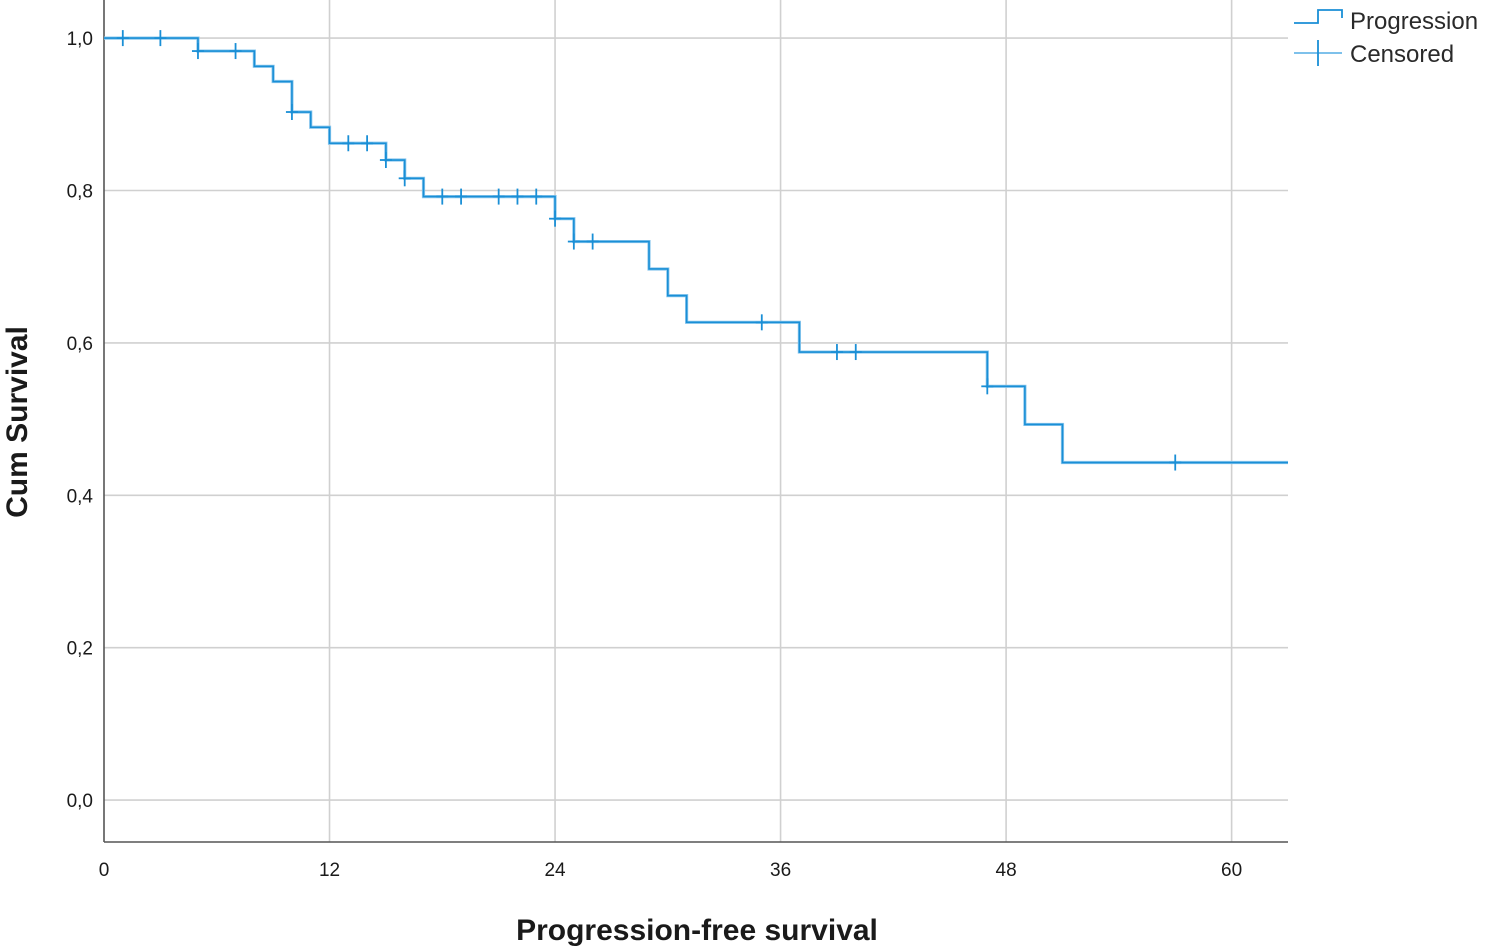 The image size is (1493, 948). What do you see at coordinates (1006, 870) in the screenshot?
I see `x-tick-label: 48` at bounding box center [1006, 870].